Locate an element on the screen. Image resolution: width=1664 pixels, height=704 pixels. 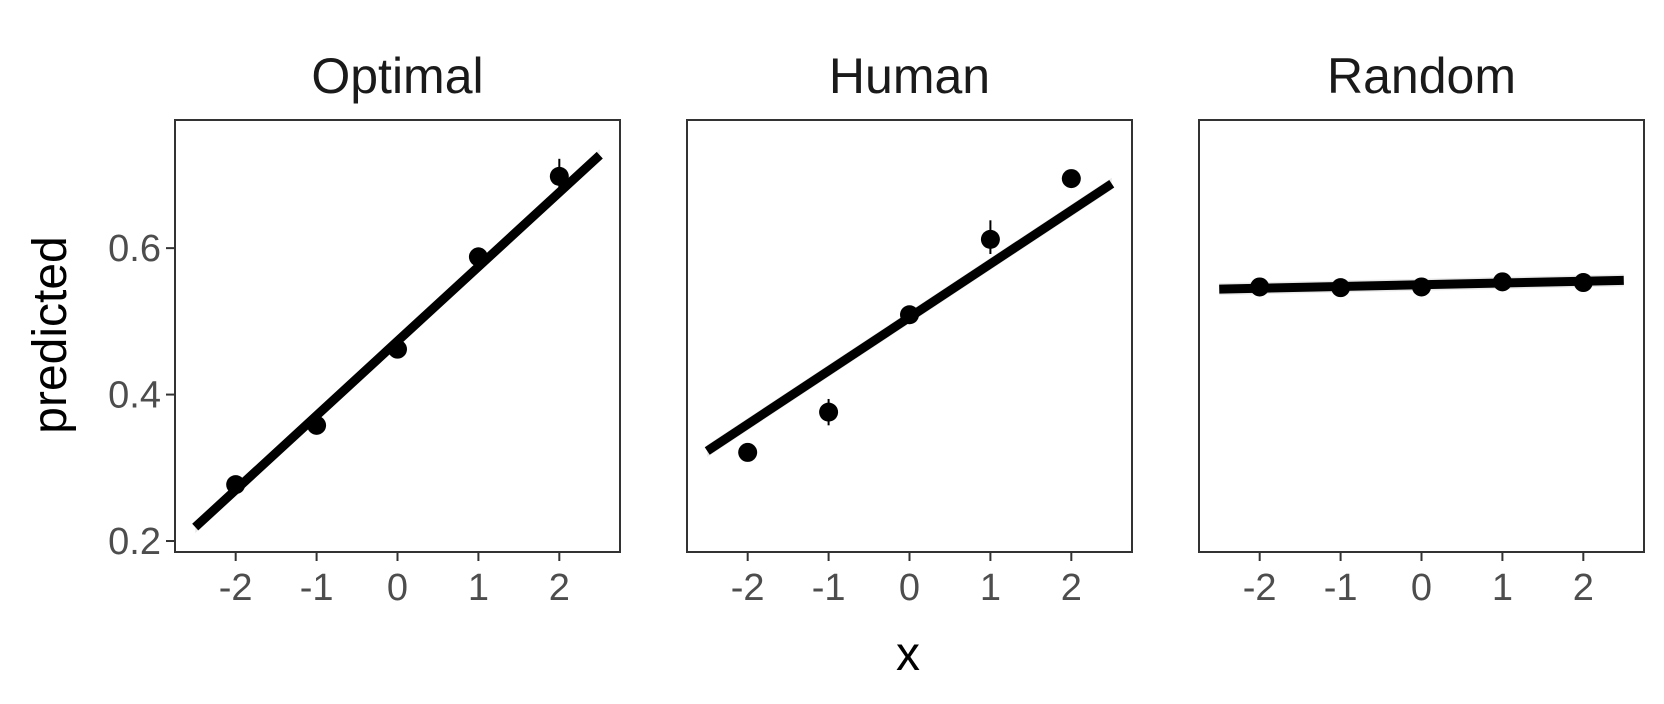
y-tick-label: 0.2 is located at coordinates (134, 542).